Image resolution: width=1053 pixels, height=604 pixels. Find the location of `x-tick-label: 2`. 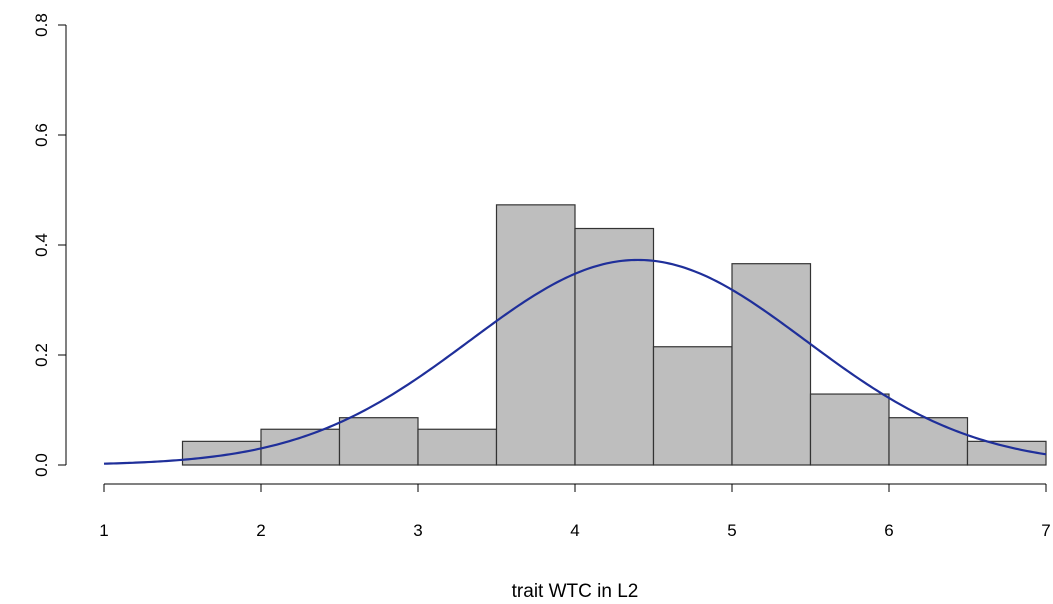

x-tick-label: 2 is located at coordinates (260, 530).